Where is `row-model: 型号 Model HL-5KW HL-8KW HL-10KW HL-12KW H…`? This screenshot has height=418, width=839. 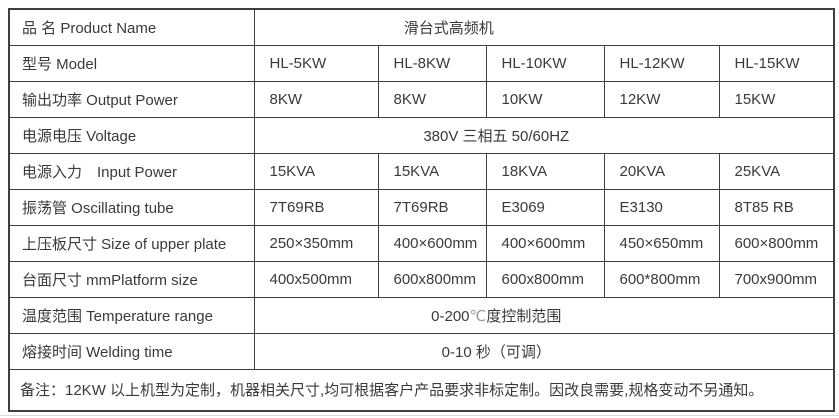
row-model: 型号 Model HL-5KW HL-8KW HL-10KW HL-12KW H… is located at coordinates (421, 63).